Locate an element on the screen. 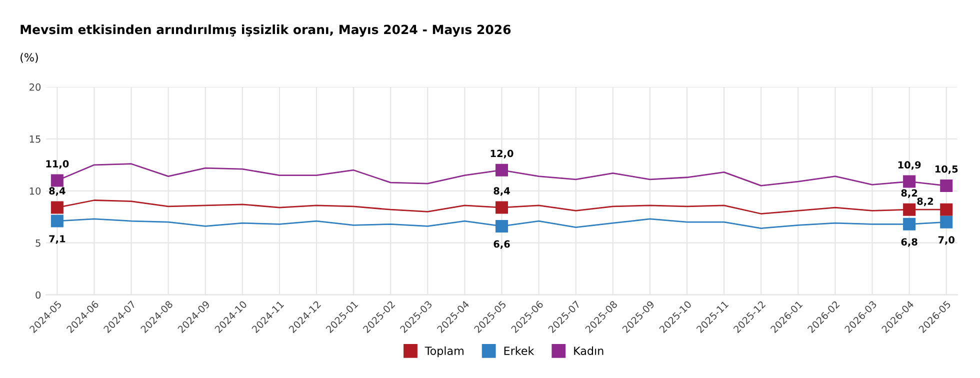 Image resolution: width=980 pixels, height=378 pixels. data-label: 6,8 is located at coordinates (909, 242).